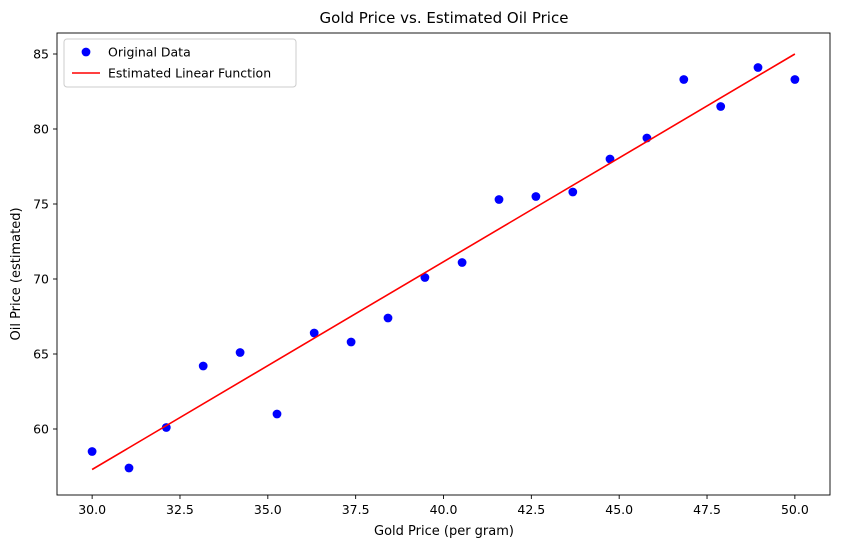  What do you see at coordinates (16, 273) in the screenshot?
I see `y-axis-label: Oil Price (estimated)` at bounding box center [16, 273].